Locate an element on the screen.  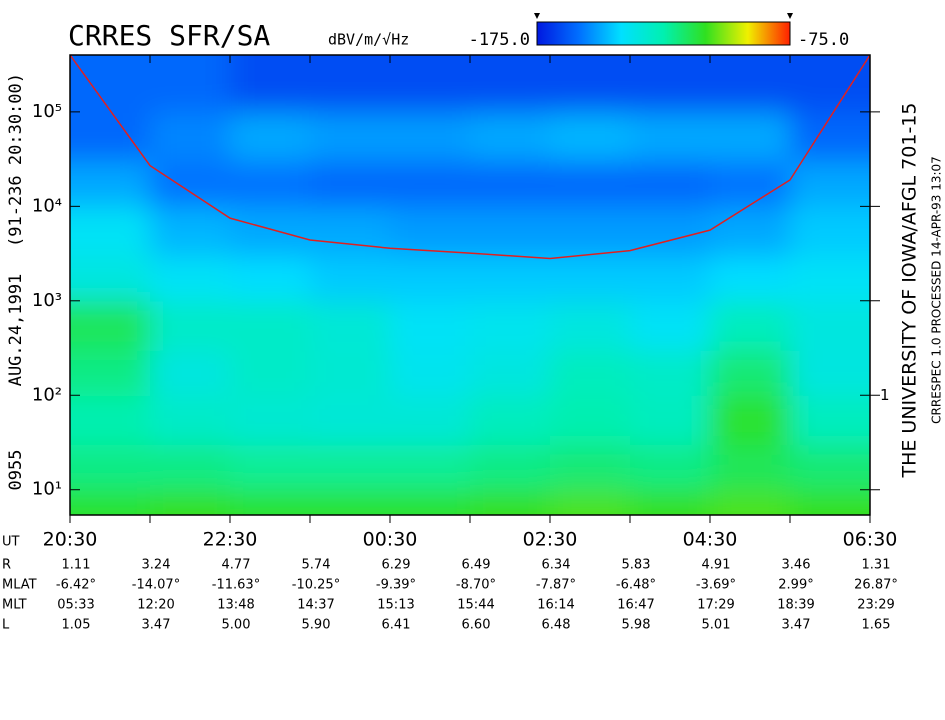
x-tick-label: 06:30 is located at coordinates (870, 540).